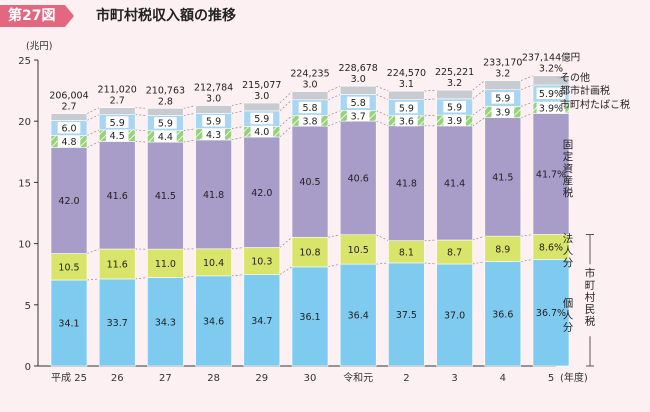 The image size is (650, 412). What do you see at coordinates (68, 201) in the screenshot?
I see `segment-label-kotei: 42.0` at bounding box center [68, 201].